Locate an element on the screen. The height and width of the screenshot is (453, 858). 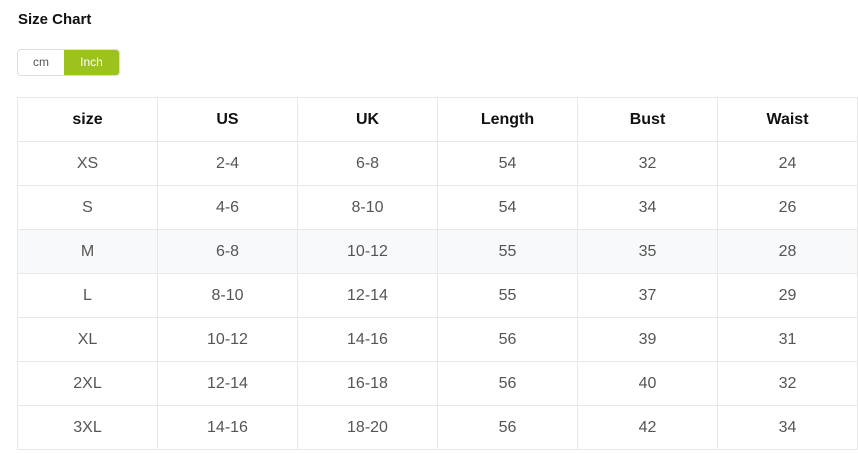
column-header: UK is located at coordinates (367, 119).